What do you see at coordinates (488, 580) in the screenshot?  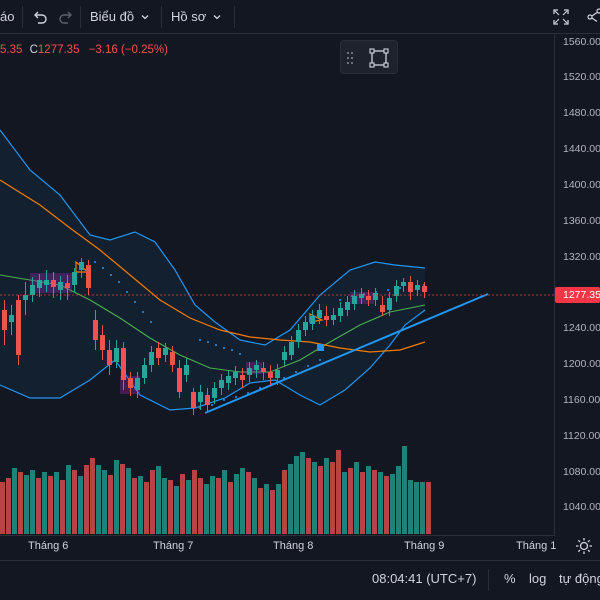 I see `status-divider` at bounding box center [488, 580].